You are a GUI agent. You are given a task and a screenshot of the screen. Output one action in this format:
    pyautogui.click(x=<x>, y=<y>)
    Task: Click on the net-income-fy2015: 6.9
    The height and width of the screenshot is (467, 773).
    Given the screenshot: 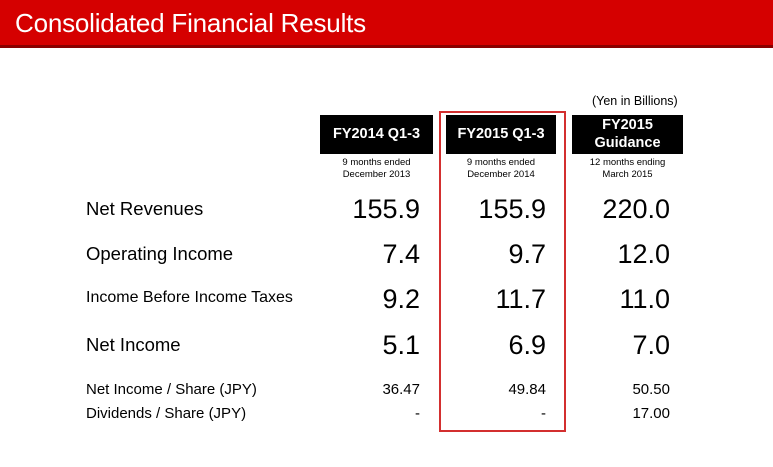 What is the action you would take?
    pyautogui.click(x=527, y=345)
    